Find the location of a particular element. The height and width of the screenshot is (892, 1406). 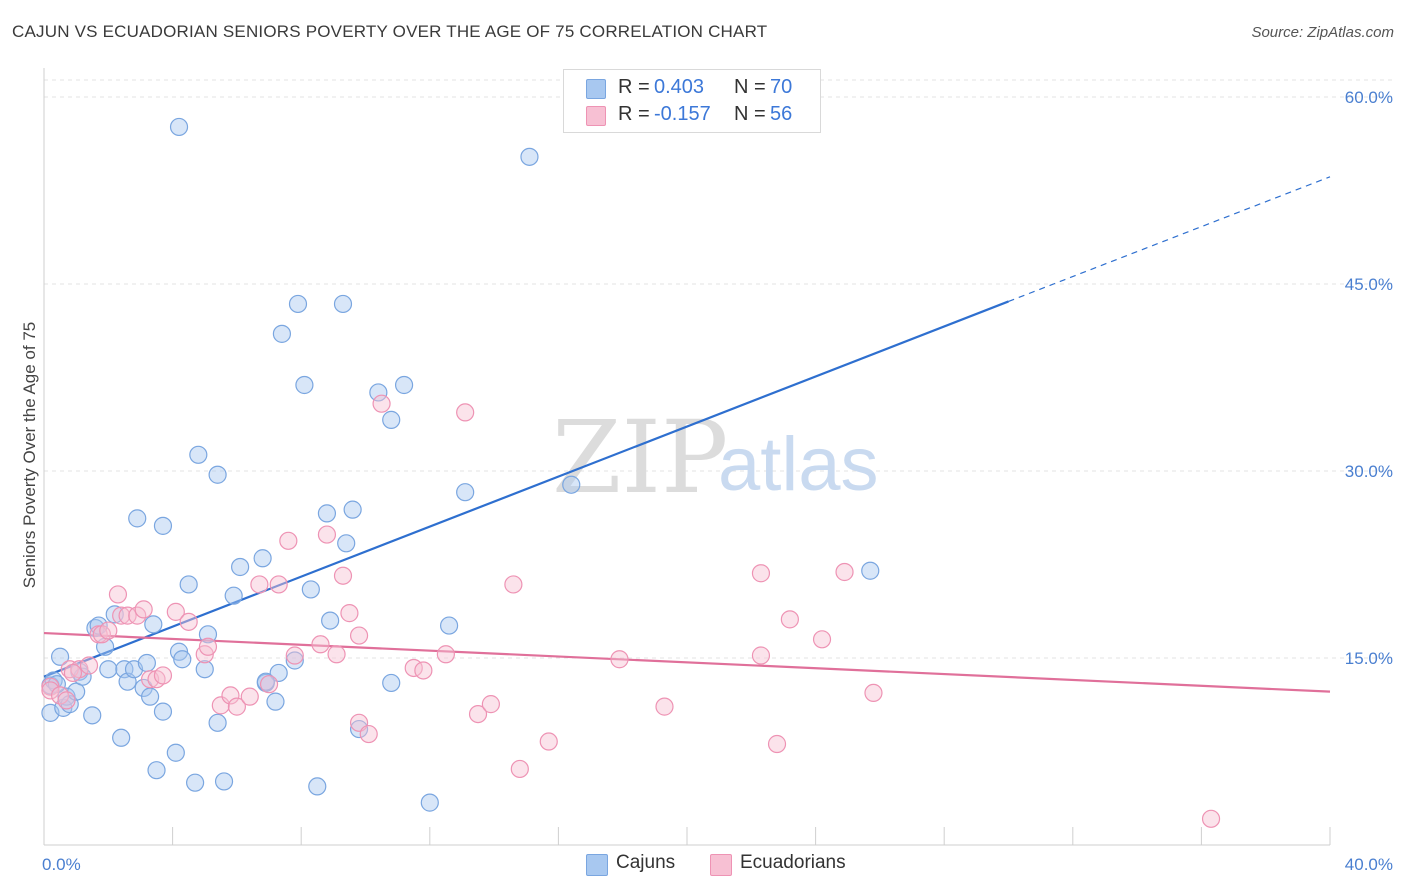

r-value: -0.157 is located at coordinates (682, 114).